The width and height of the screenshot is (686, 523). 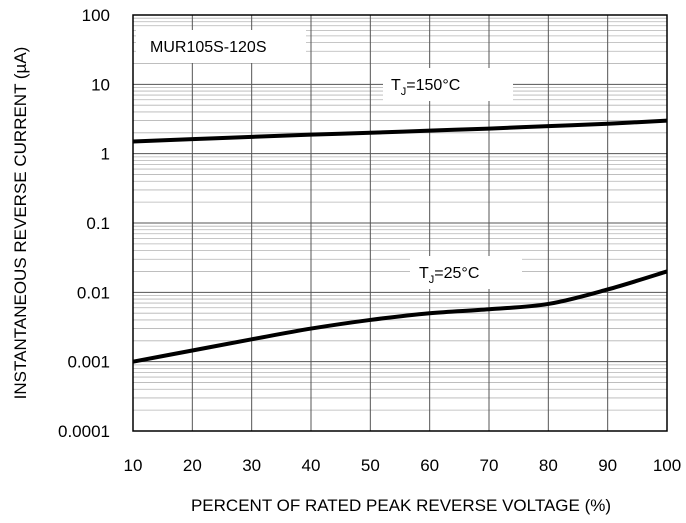 I want to click on y-tick-label: 100, so click(x=96, y=15).